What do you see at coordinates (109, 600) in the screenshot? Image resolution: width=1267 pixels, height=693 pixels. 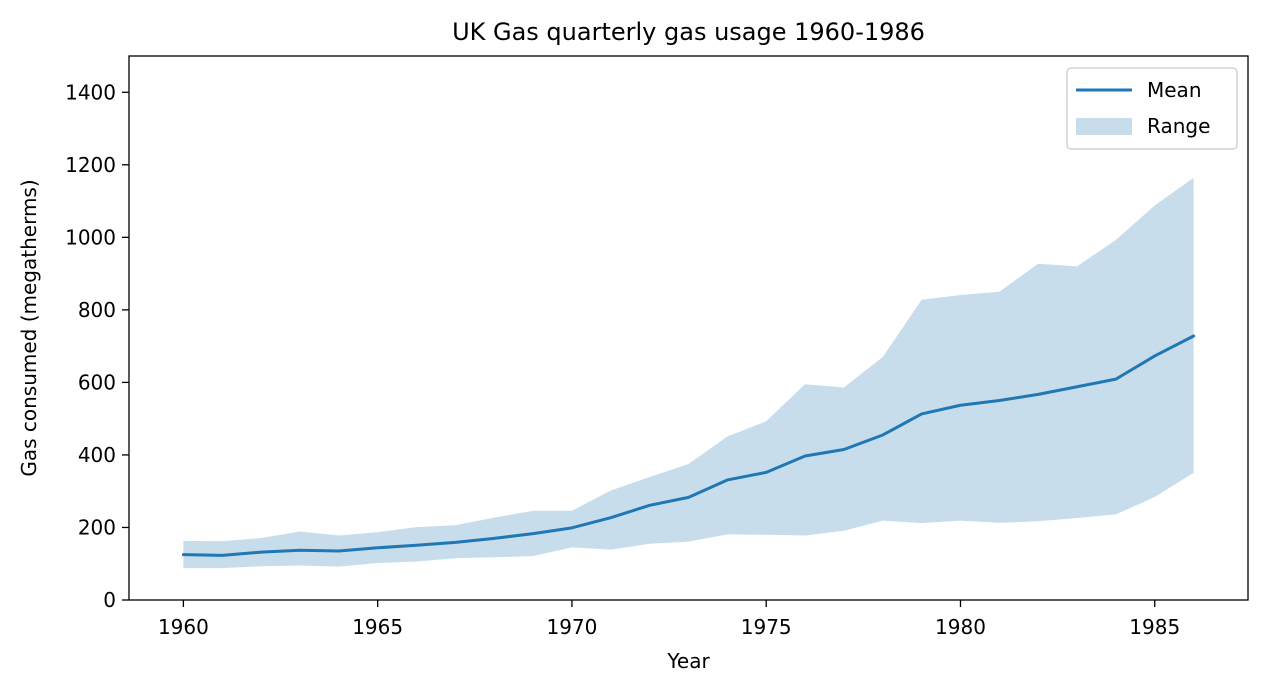 I see `y-tick-label: 0` at bounding box center [109, 600].